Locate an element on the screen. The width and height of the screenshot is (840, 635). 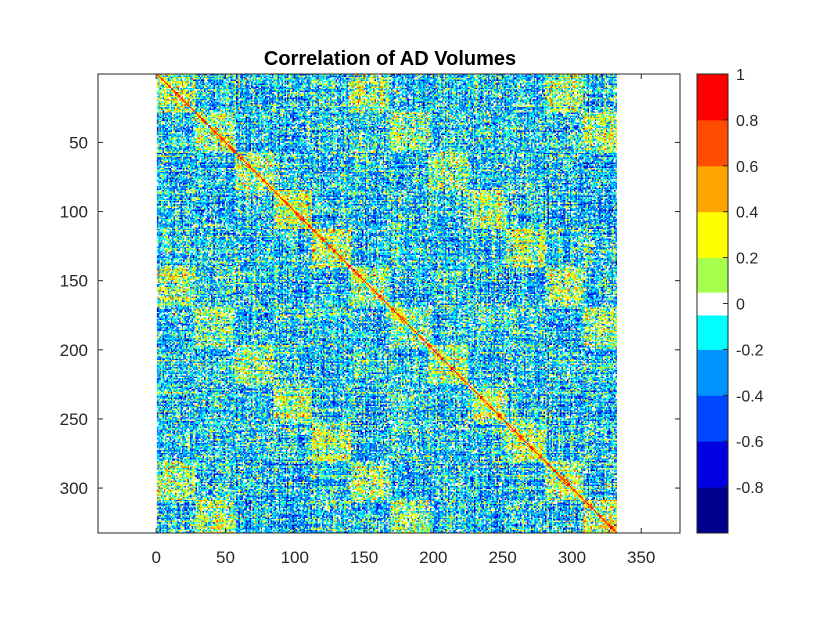
colorbar-tick-label: -0.4 is located at coordinates (750, 396).